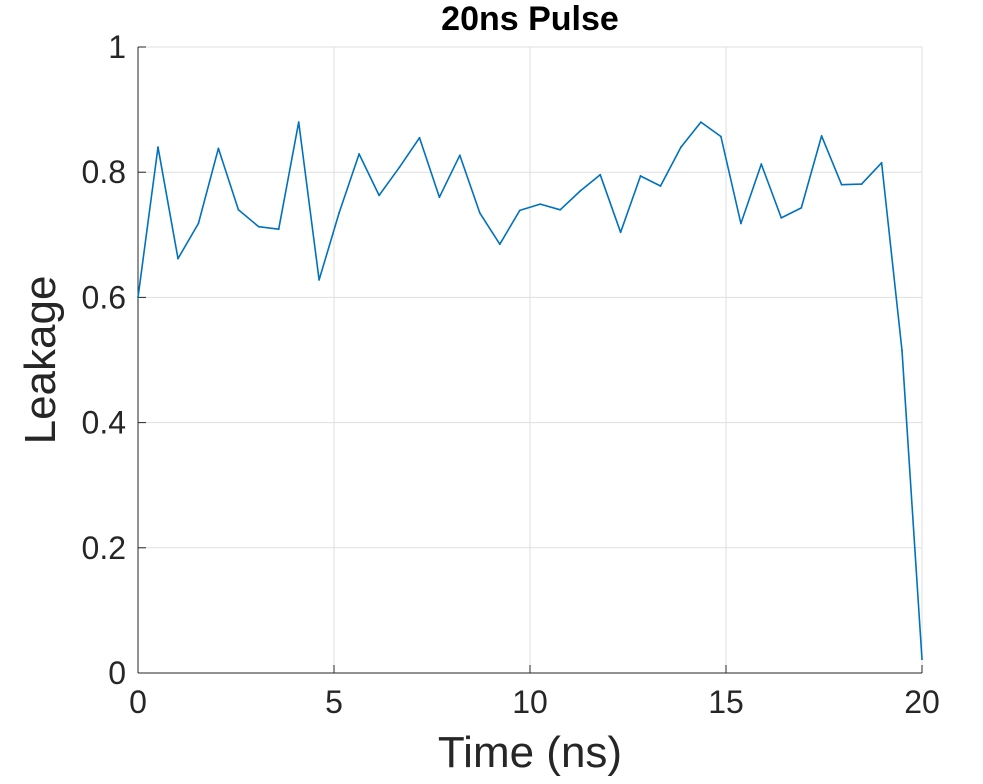 Image resolution: width=983 pixels, height=784 pixels. What do you see at coordinates (104, 297) in the screenshot?
I see `y-tick-label: 0.6` at bounding box center [104, 297].